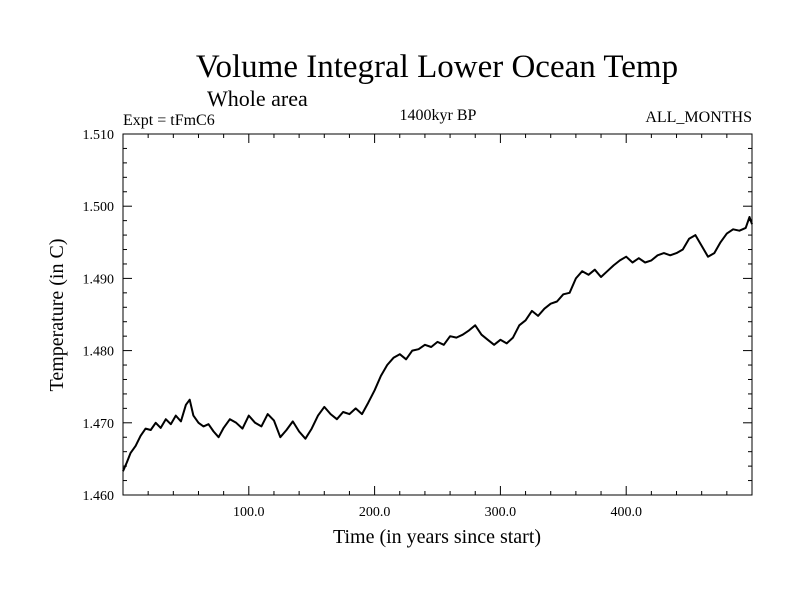 The image size is (800, 600). Describe the element at coordinates (169, 120) in the screenshot. I see `experiment-label: Expt = tFmC6` at that location.